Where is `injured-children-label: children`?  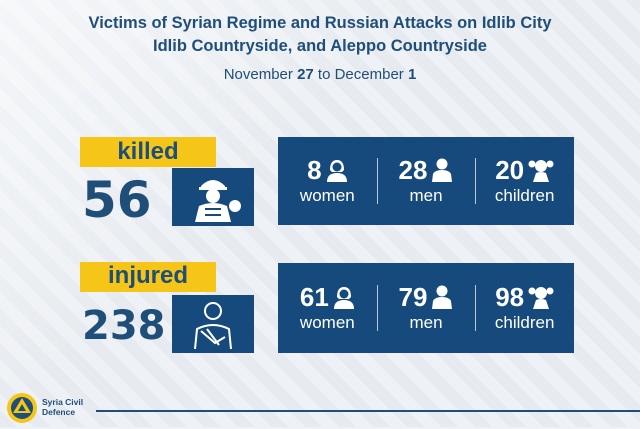
injured-children-label: children is located at coordinates (524, 322).